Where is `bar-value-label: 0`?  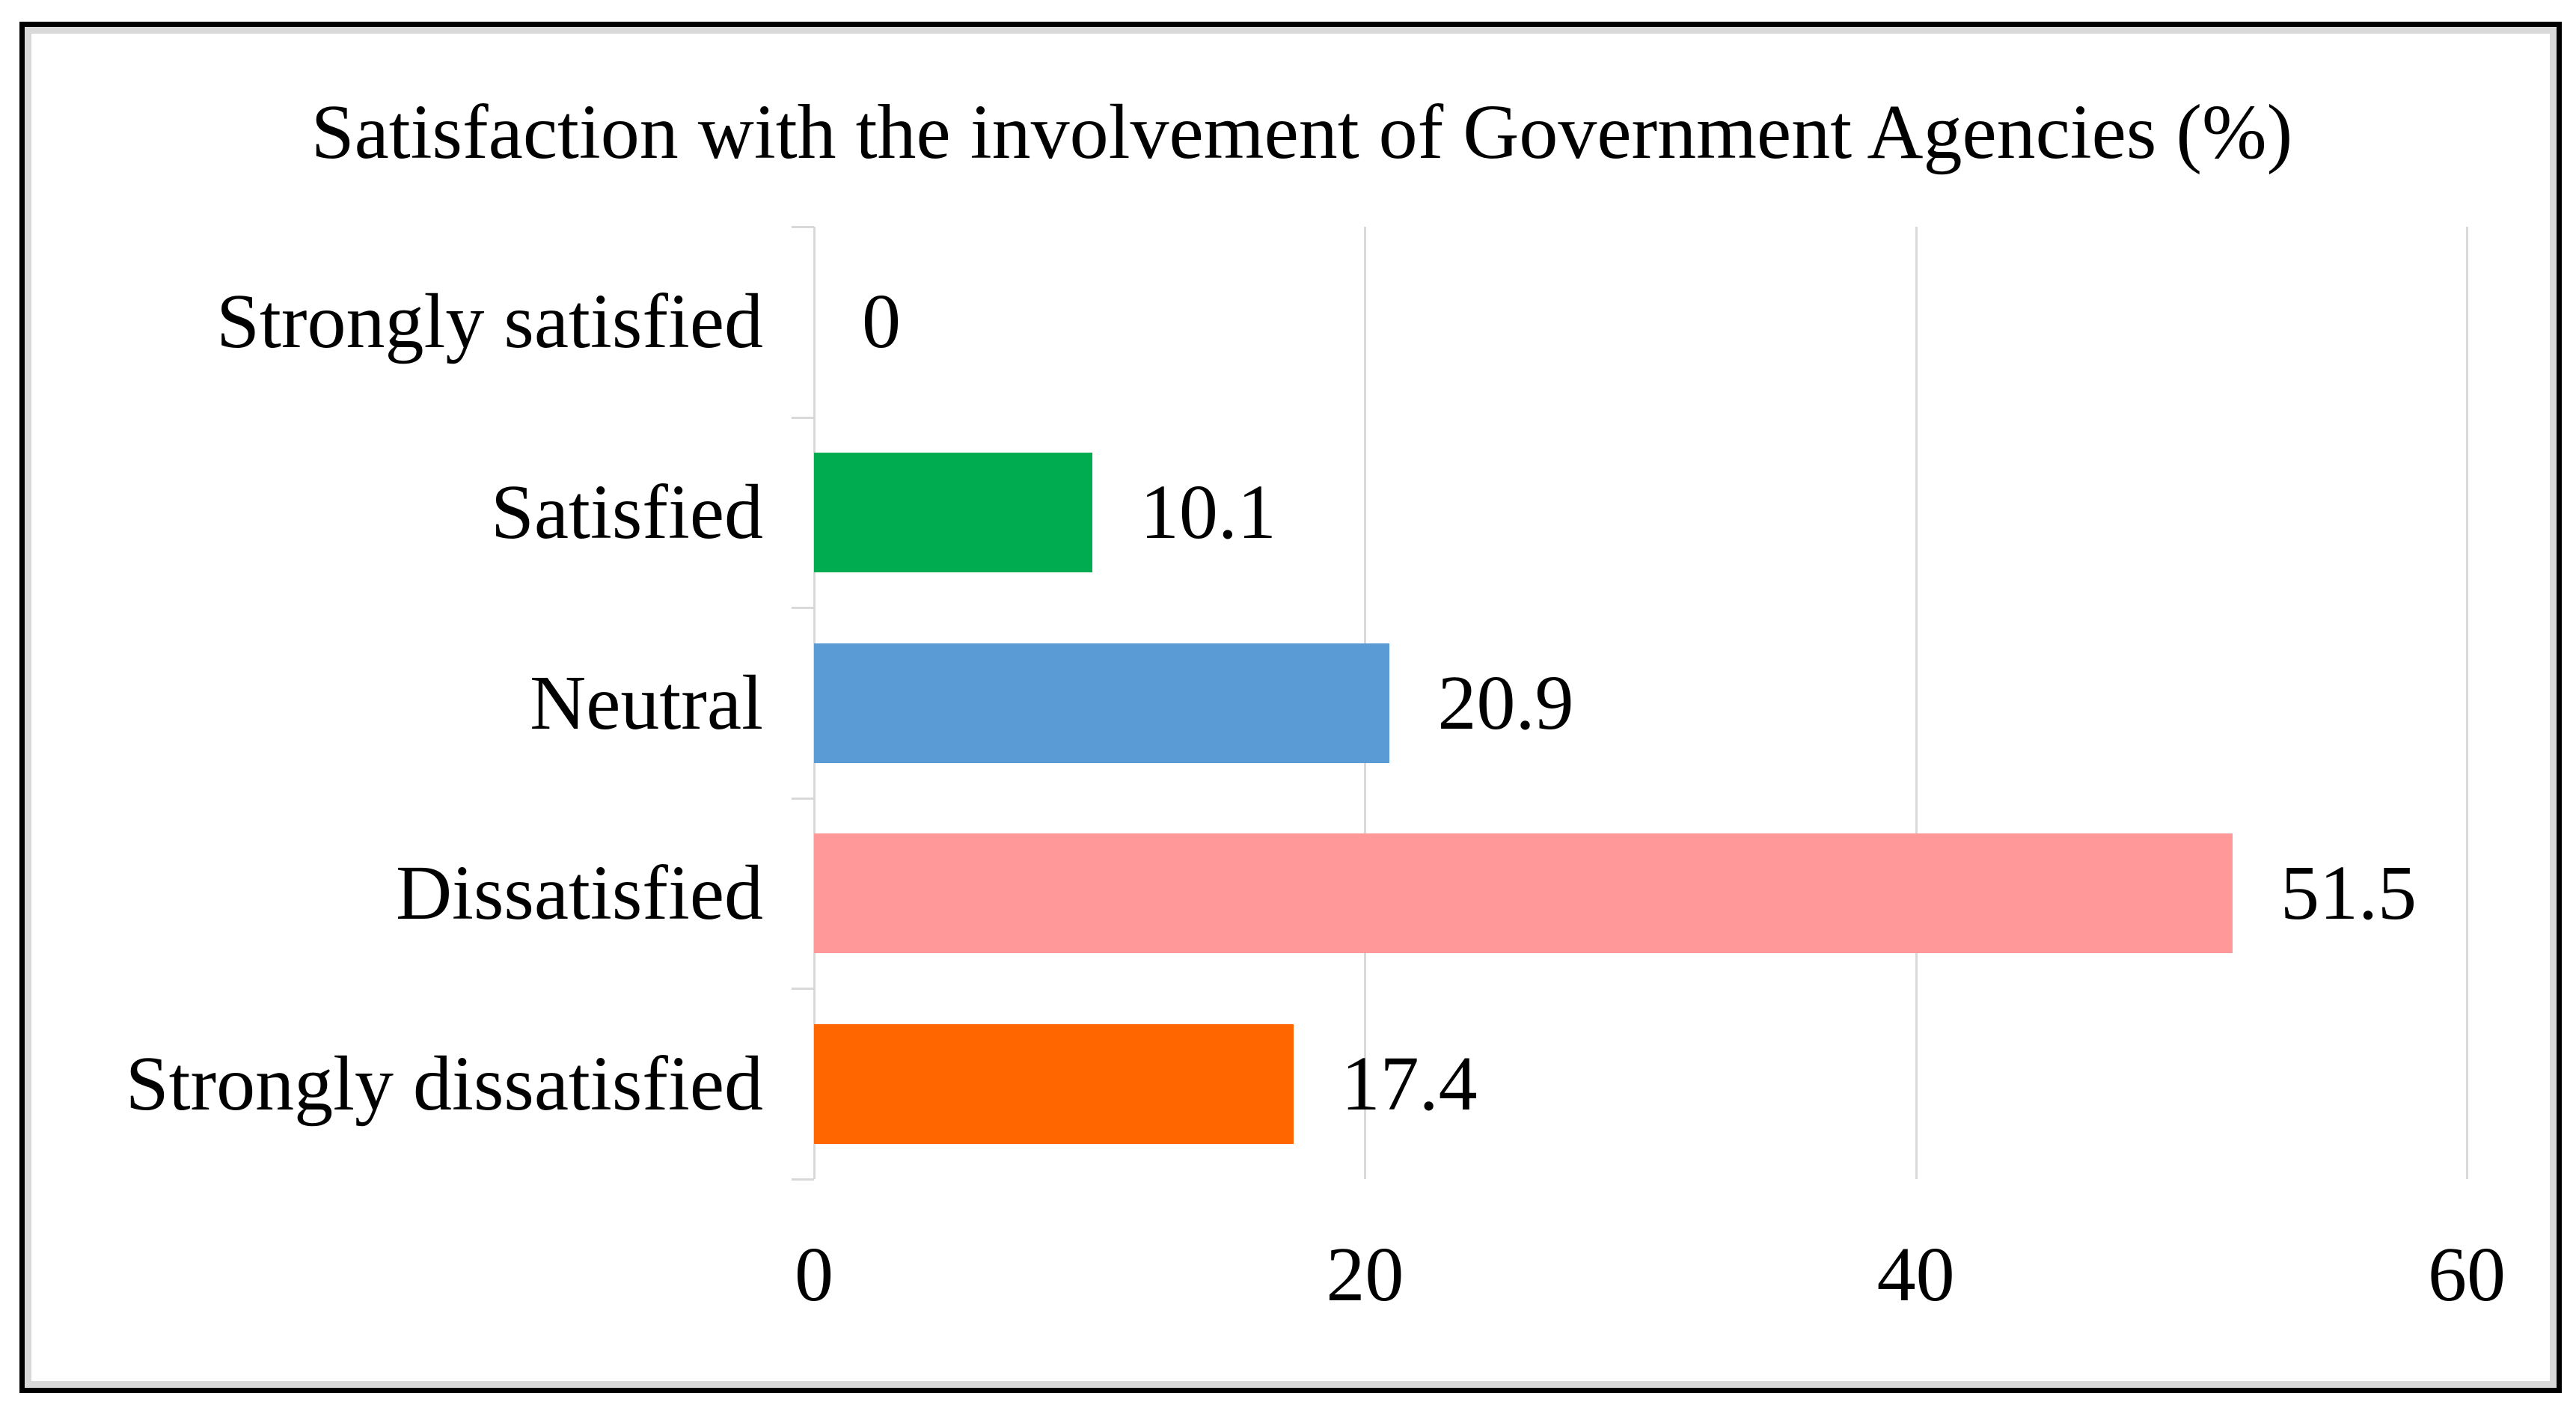 bar-value-label: 0 is located at coordinates (881, 321).